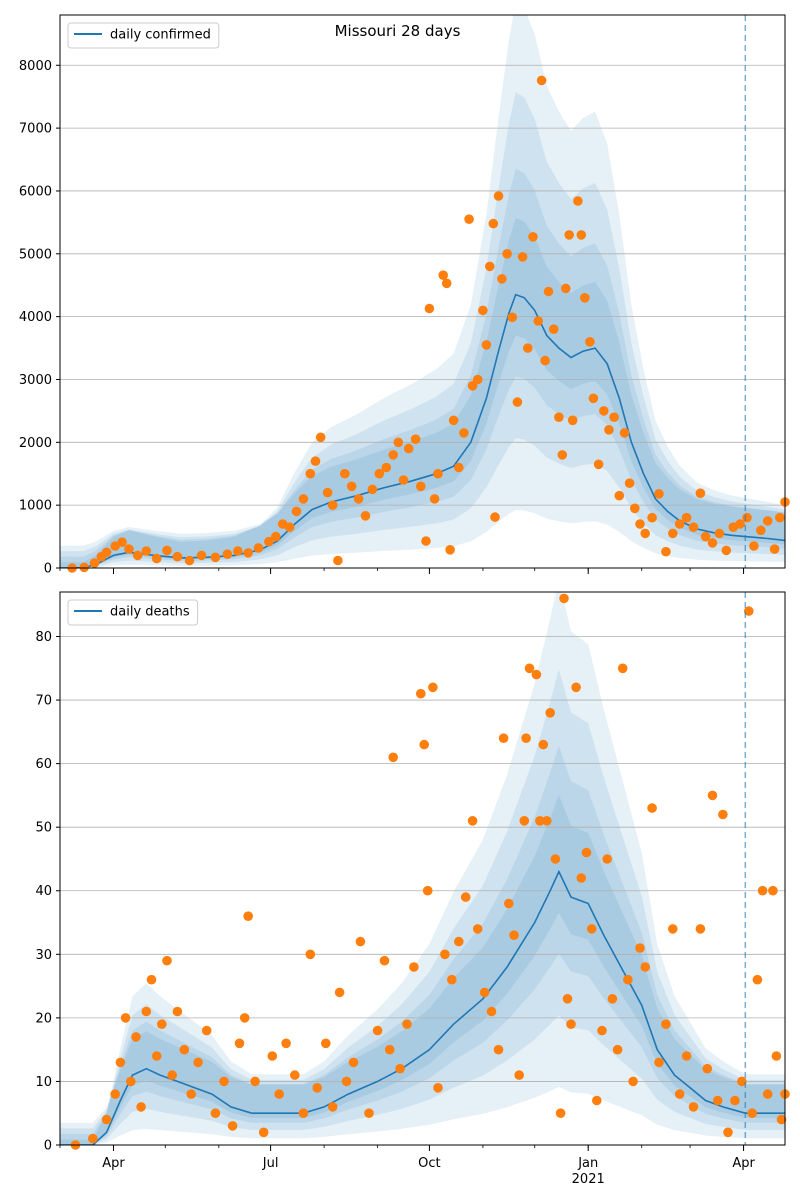 Image resolution: width=800 pixels, height=1200 pixels. I want to click on y-axis-ticks: 0 10 20 30 40 50 60 70 80, so click(47, 892).